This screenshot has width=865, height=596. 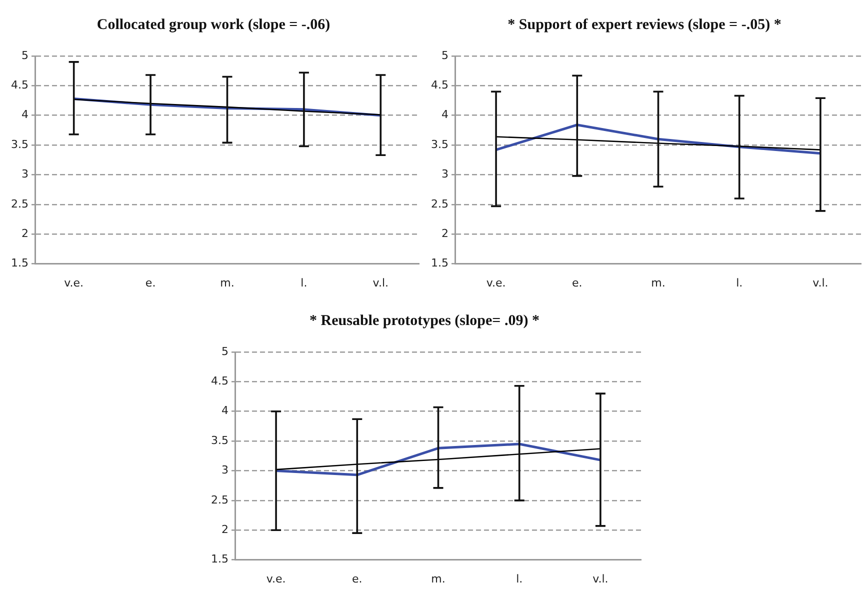 I want to click on chart-title: * Reusable prototypes (slope= .09) *, so click(x=425, y=320).